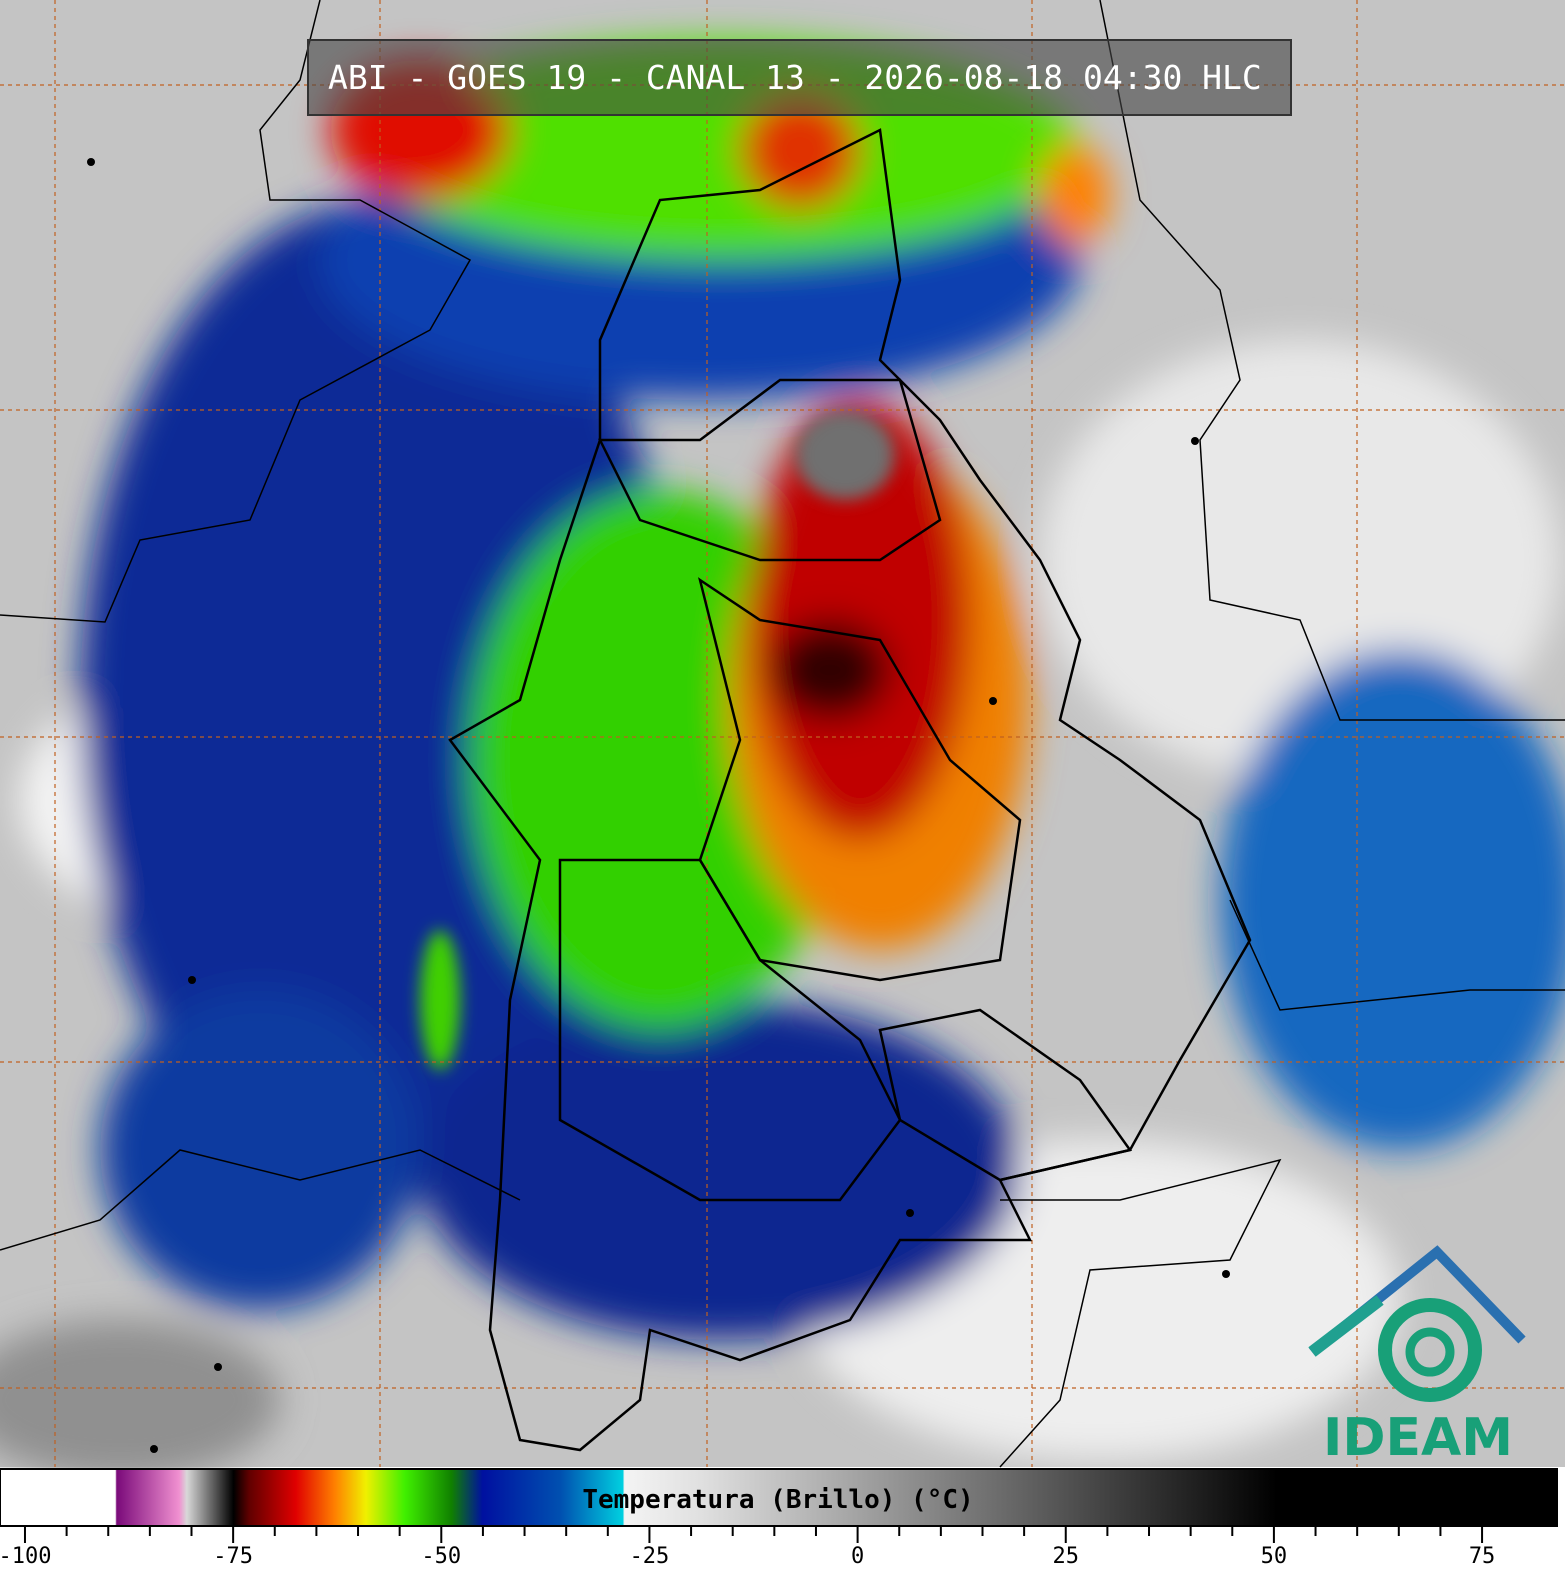  Describe the element at coordinates (25, 1556) in the screenshot. I see `tick-label: -100` at that location.